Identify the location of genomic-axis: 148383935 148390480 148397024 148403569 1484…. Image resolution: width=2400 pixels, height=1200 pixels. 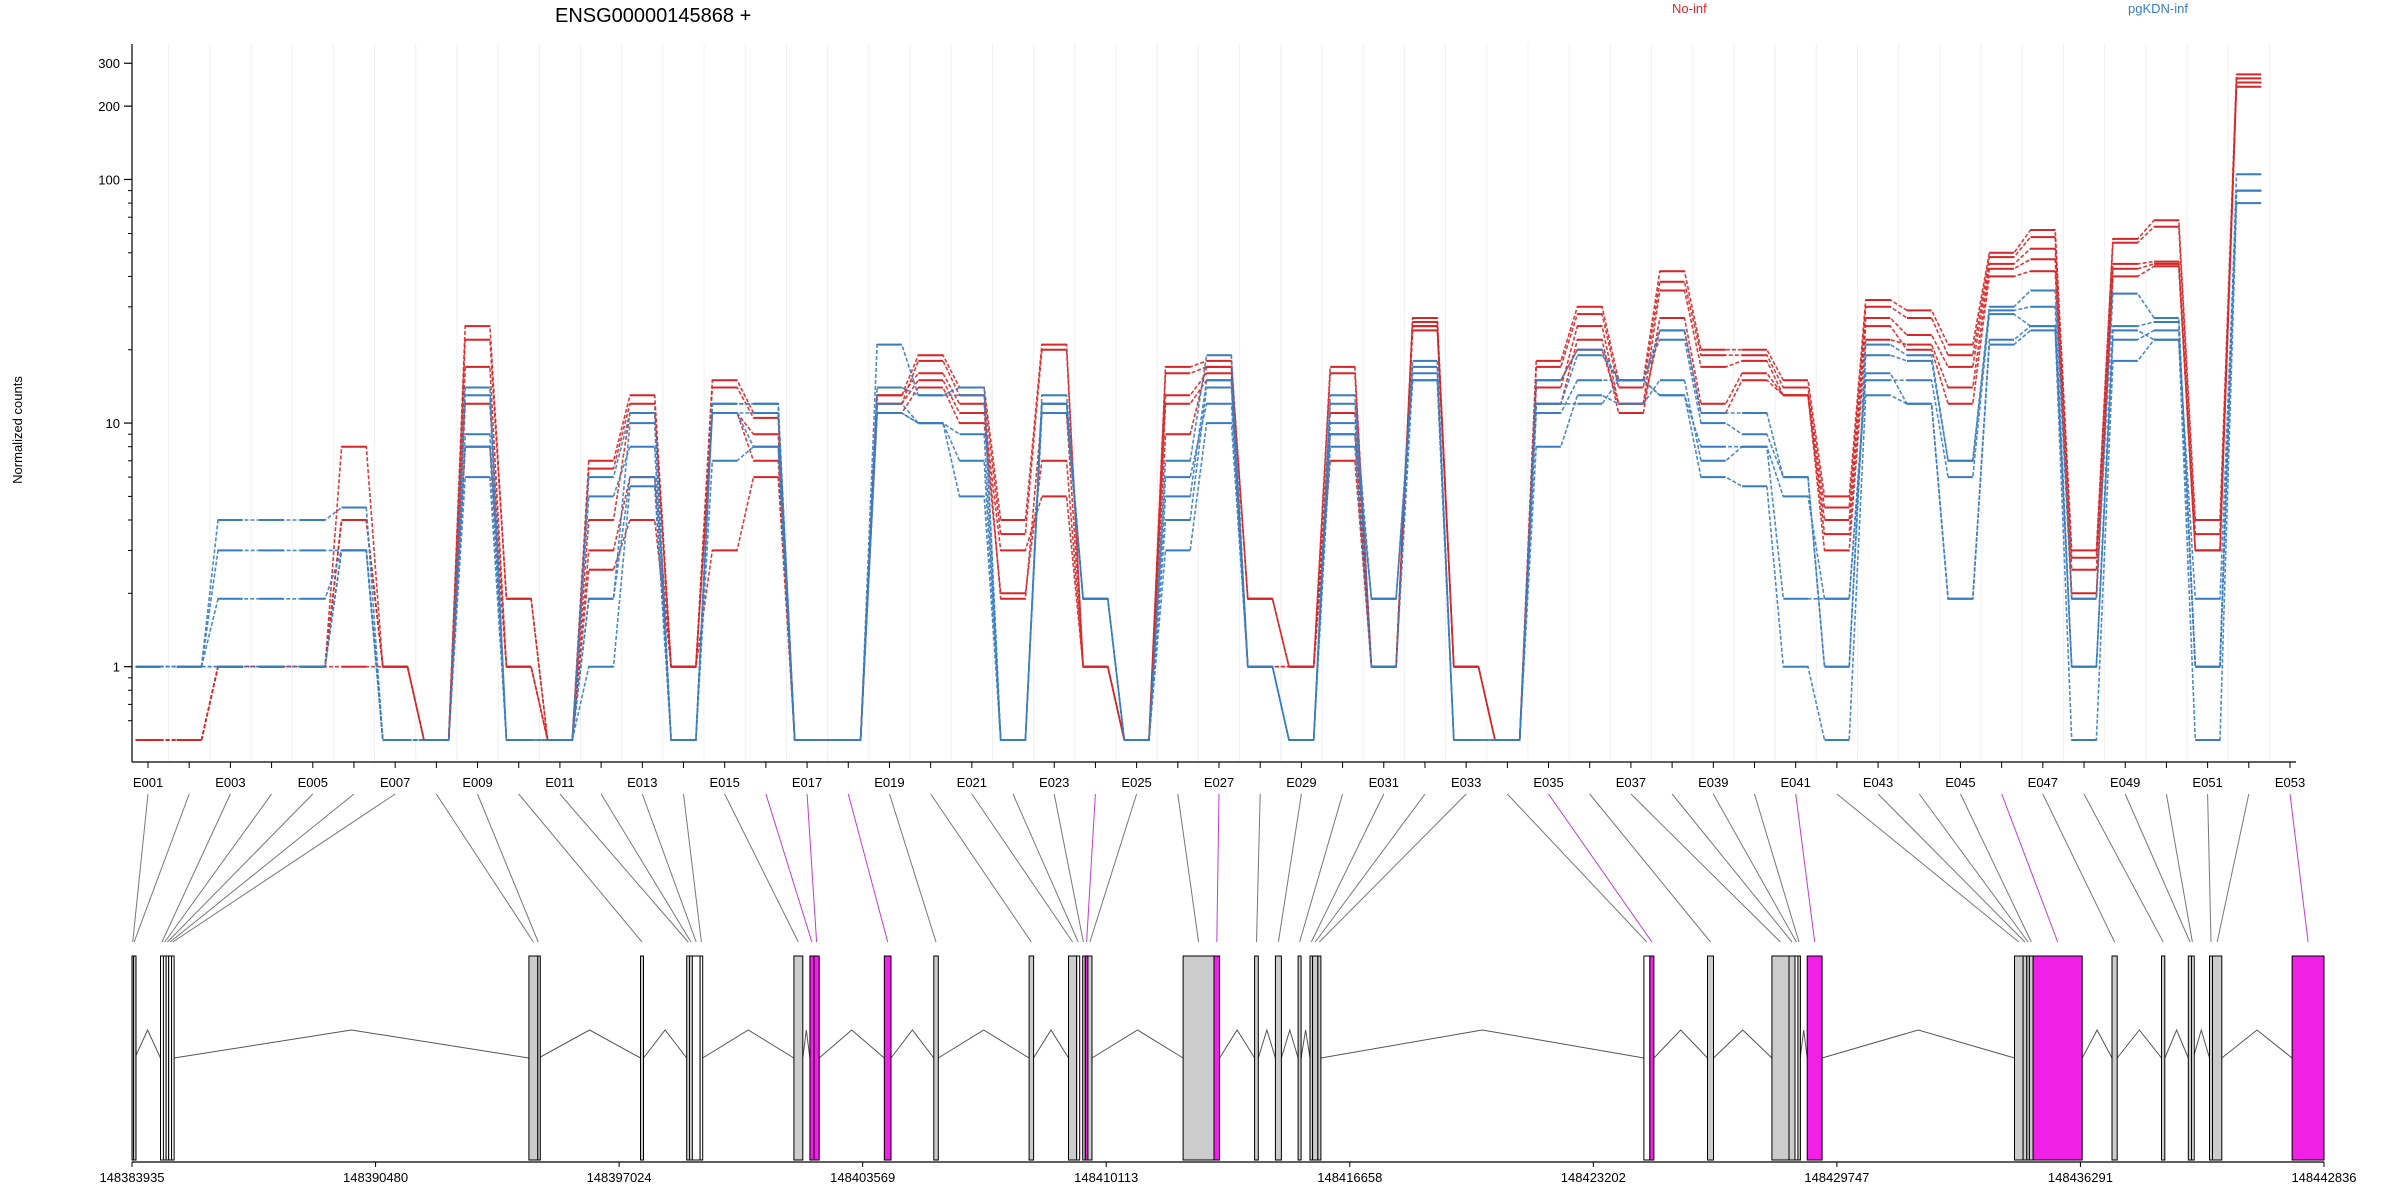
(1228, 1173).